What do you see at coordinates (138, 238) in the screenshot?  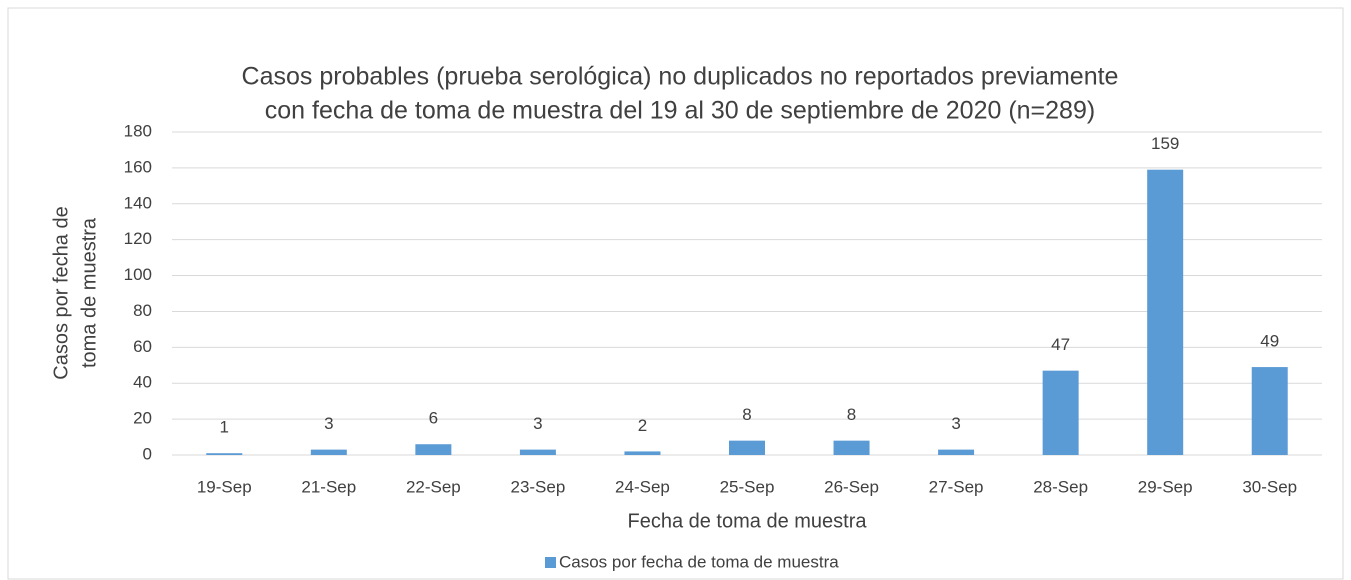 I see `y-tick-label: 120` at bounding box center [138, 238].